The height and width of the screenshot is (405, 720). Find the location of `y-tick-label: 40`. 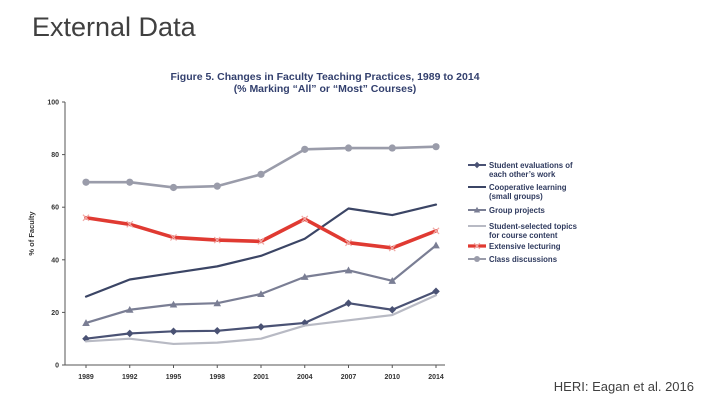

y-tick-label: 40 is located at coordinates (55, 260).